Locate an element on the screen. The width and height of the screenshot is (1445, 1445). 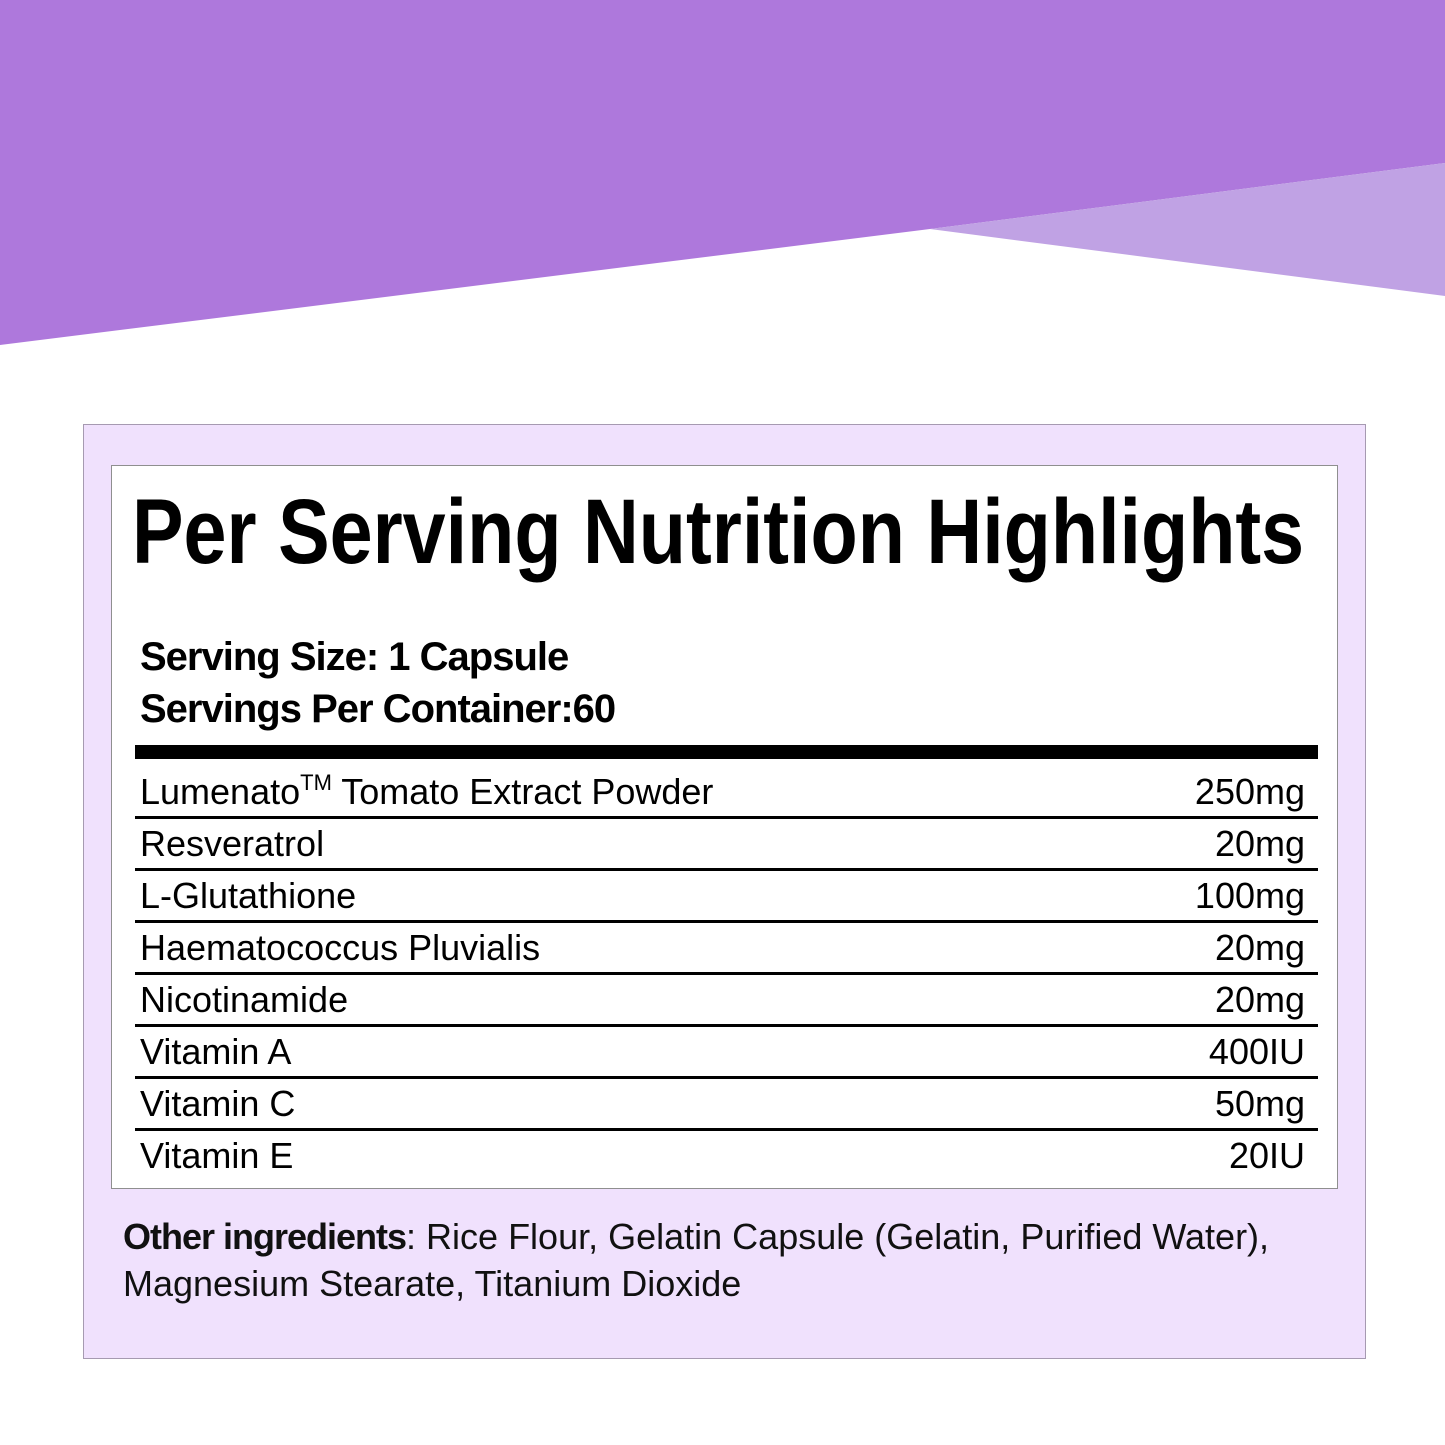
ingredient-amount: 50mg is located at coordinates (1259, 1103).